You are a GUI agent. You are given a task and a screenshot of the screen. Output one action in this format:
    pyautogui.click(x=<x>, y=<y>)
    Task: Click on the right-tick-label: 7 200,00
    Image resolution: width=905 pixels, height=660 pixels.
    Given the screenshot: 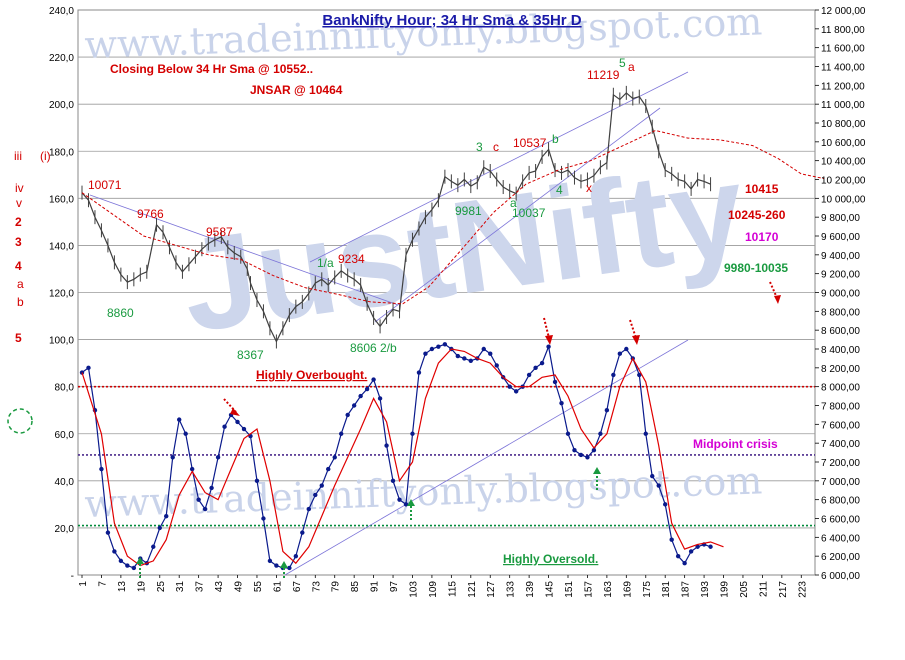 What is the action you would take?
    pyautogui.click(x=840, y=463)
    